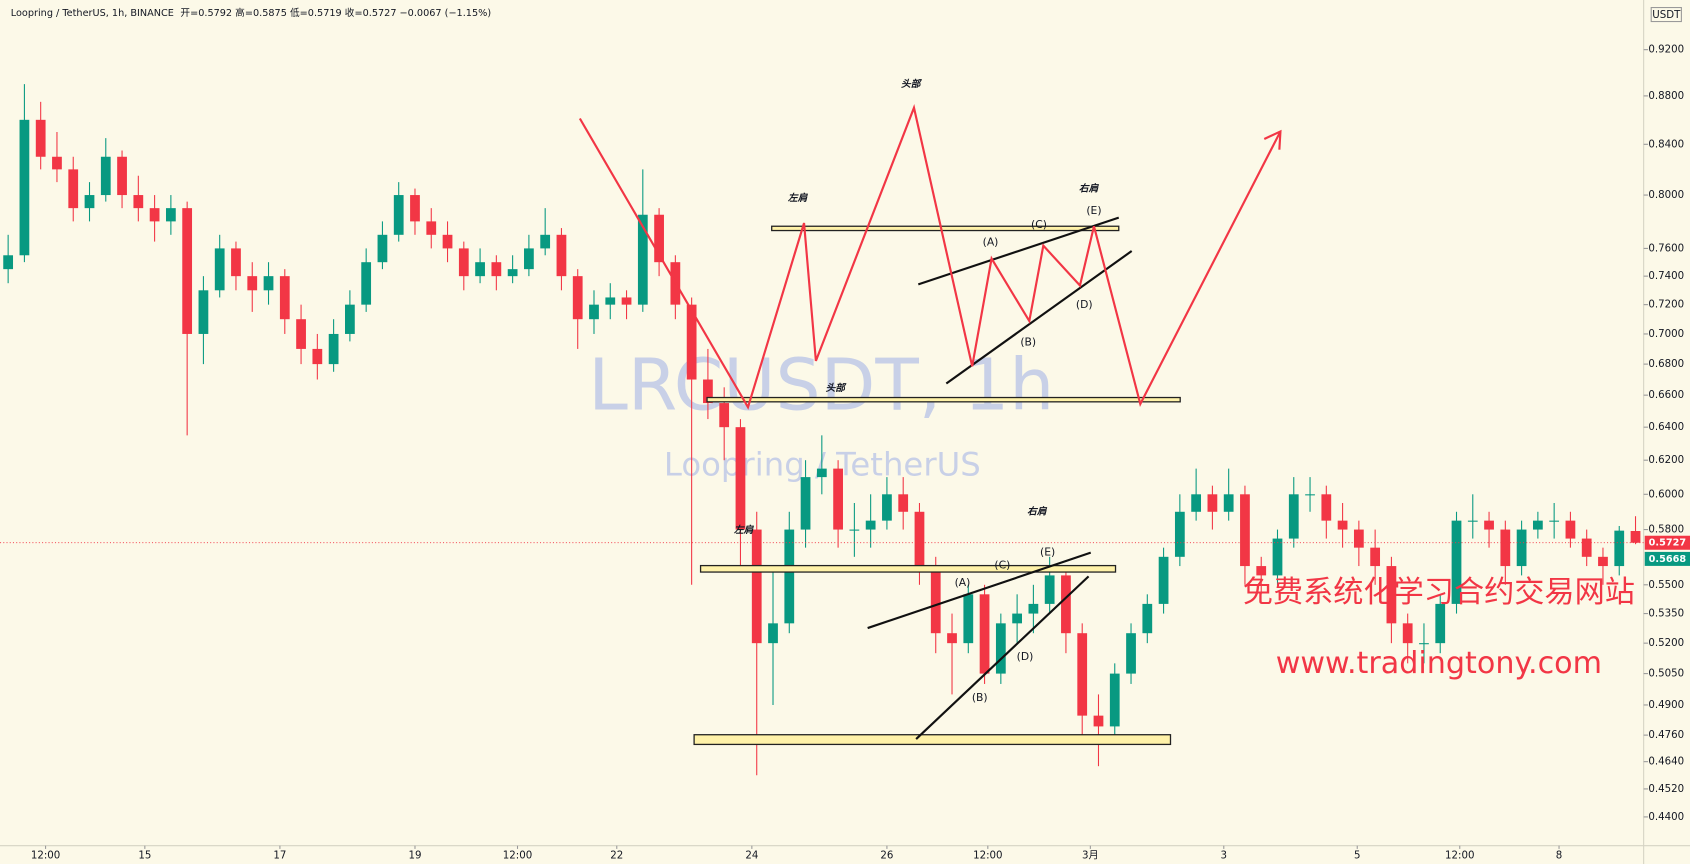  Describe the element at coordinates (1666, 305) in the screenshot. I see `y-tick-label: 0.7200` at that location.